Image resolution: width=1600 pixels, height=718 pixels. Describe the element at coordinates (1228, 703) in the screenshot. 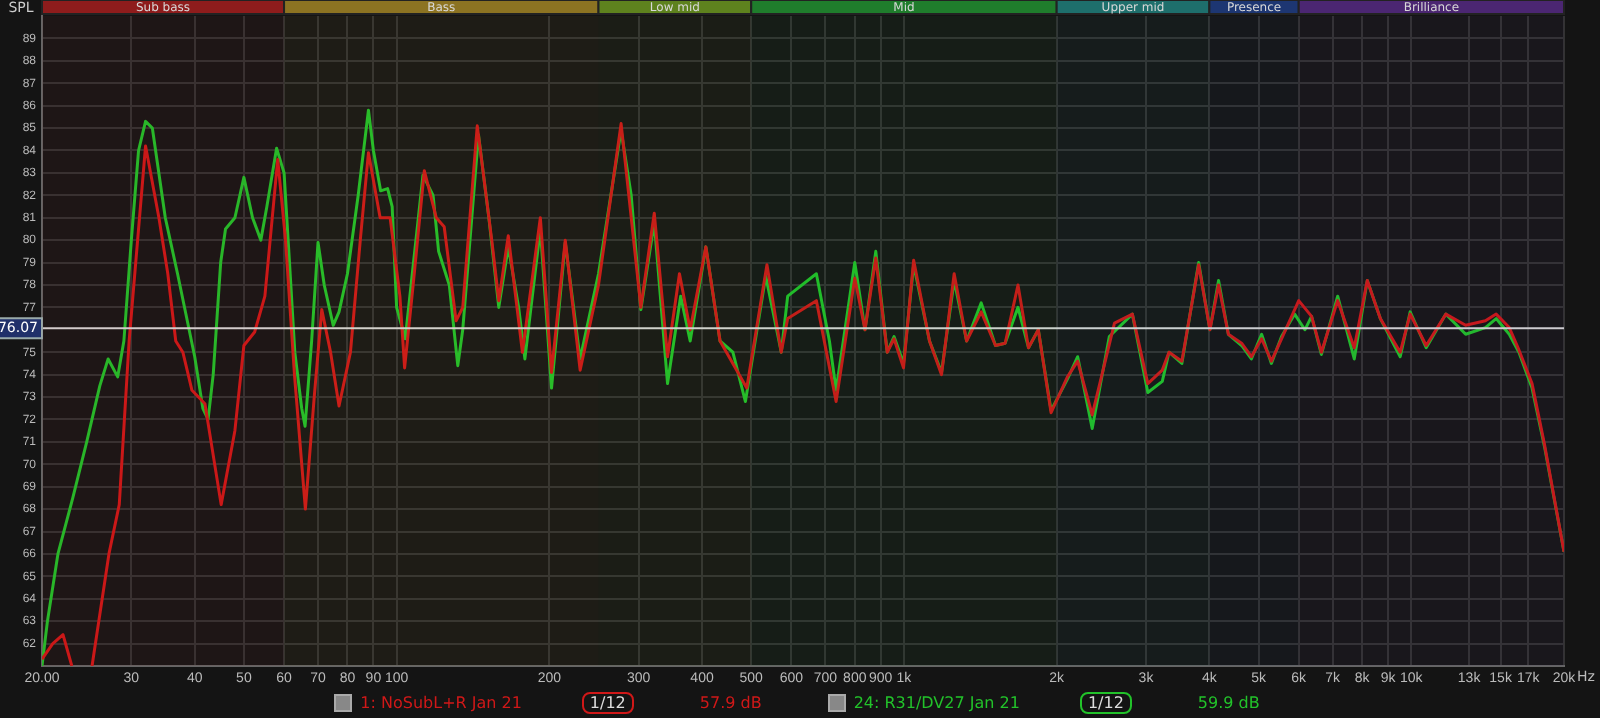

I see `text: 59.9 dB` at that location.